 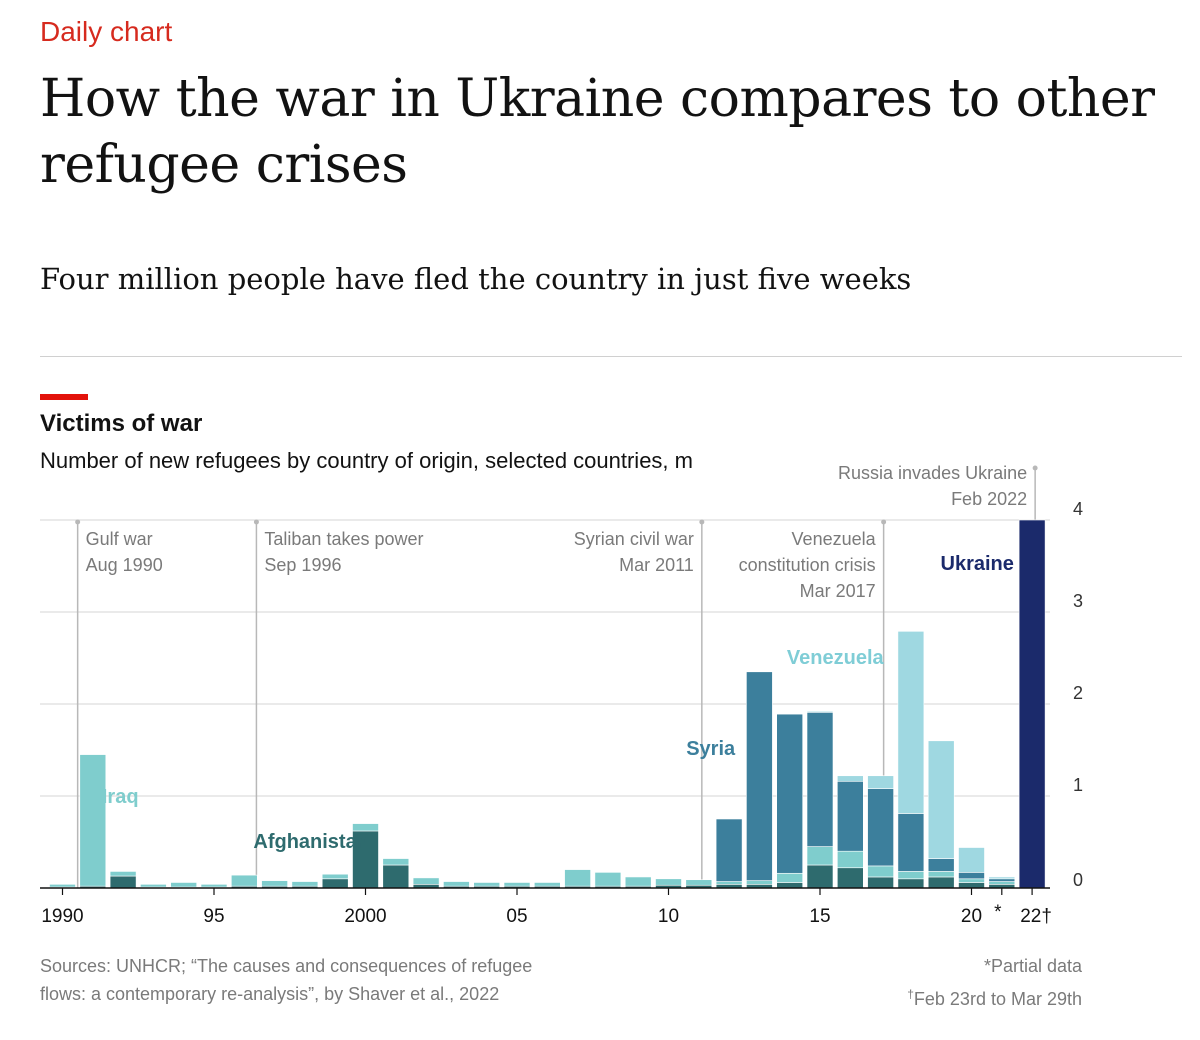 What do you see at coordinates (977, 564) in the screenshot?
I see `series-label-ukraine: Ukraine` at bounding box center [977, 564].